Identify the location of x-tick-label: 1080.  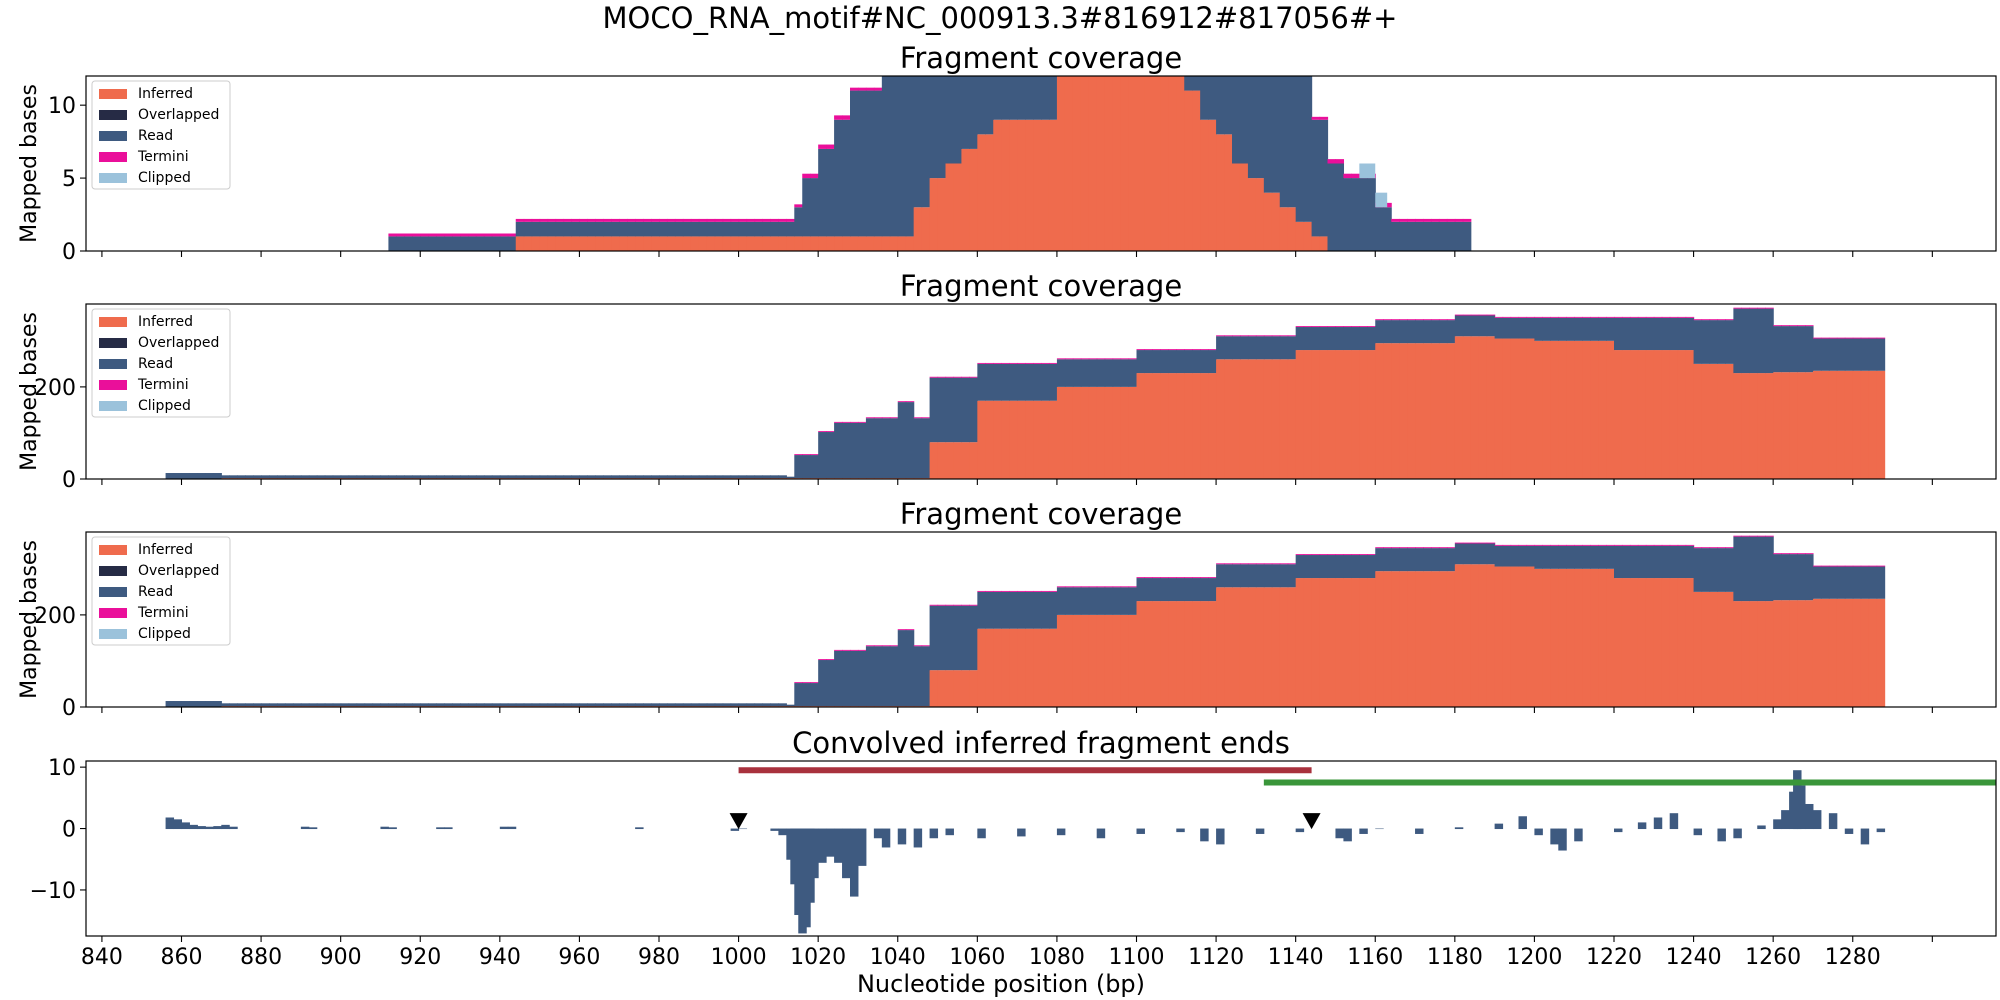
(1057, 957).